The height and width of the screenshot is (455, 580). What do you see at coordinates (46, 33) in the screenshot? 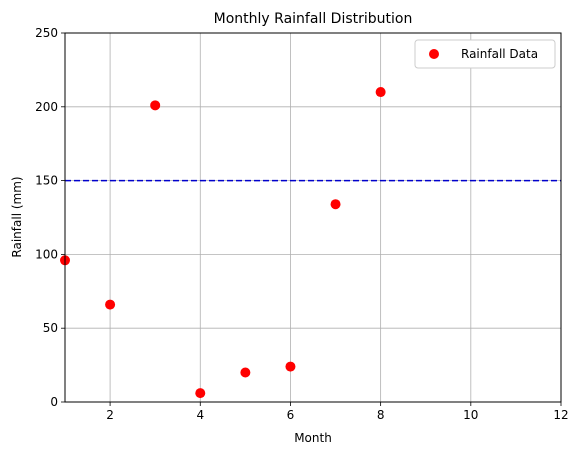
I see `y-tick-label: 250` at bounding box center [46, 33].